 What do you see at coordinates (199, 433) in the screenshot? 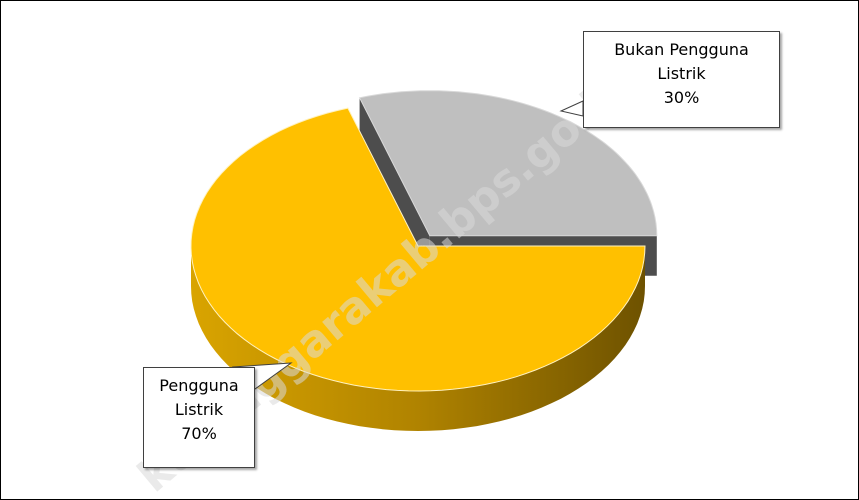
I see `value-label: 70%` at bounding box center [199, 433].